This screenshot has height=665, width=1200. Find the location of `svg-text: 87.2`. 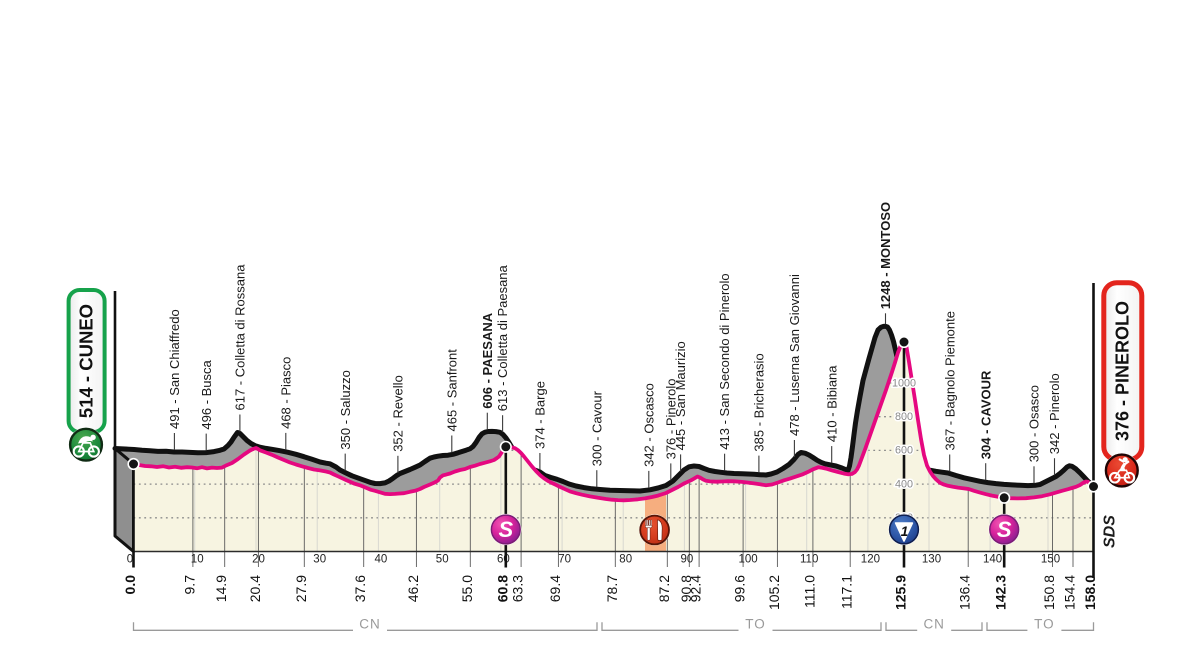

svg-text: 87.2 is located at coordinates (664, 588).